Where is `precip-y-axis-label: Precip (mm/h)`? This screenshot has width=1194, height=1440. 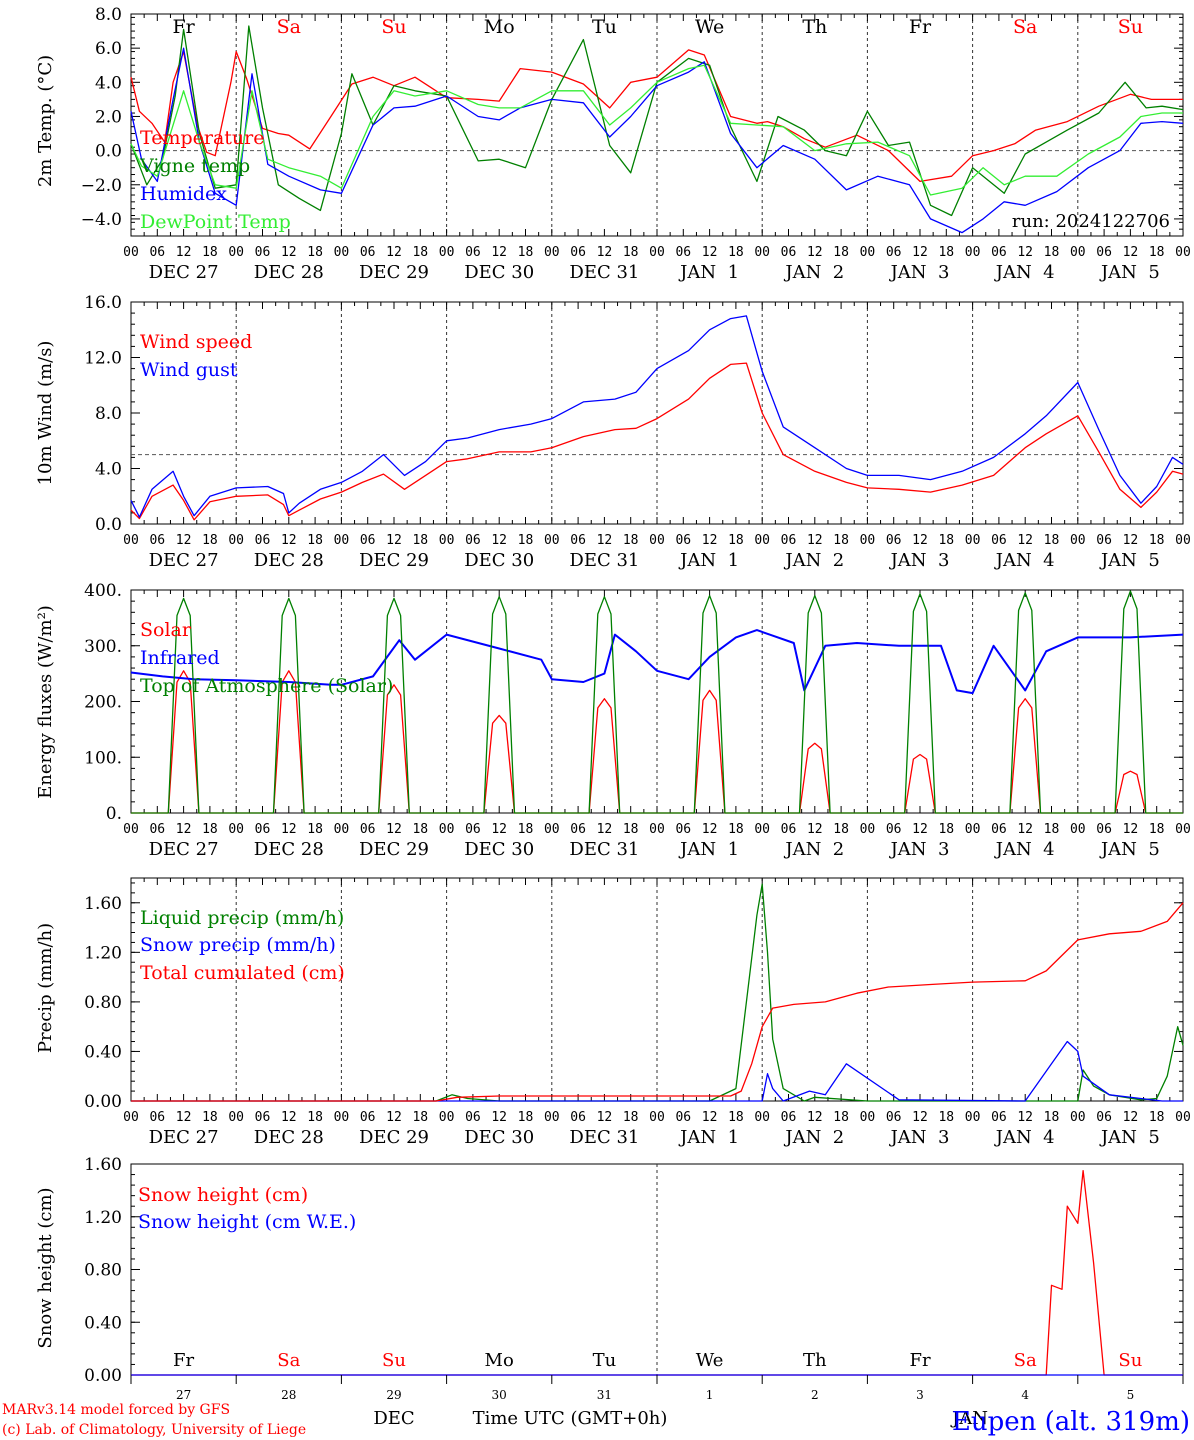 precip-y-axis-label: Precip (mm/h) is located at coordinates (45, 988).